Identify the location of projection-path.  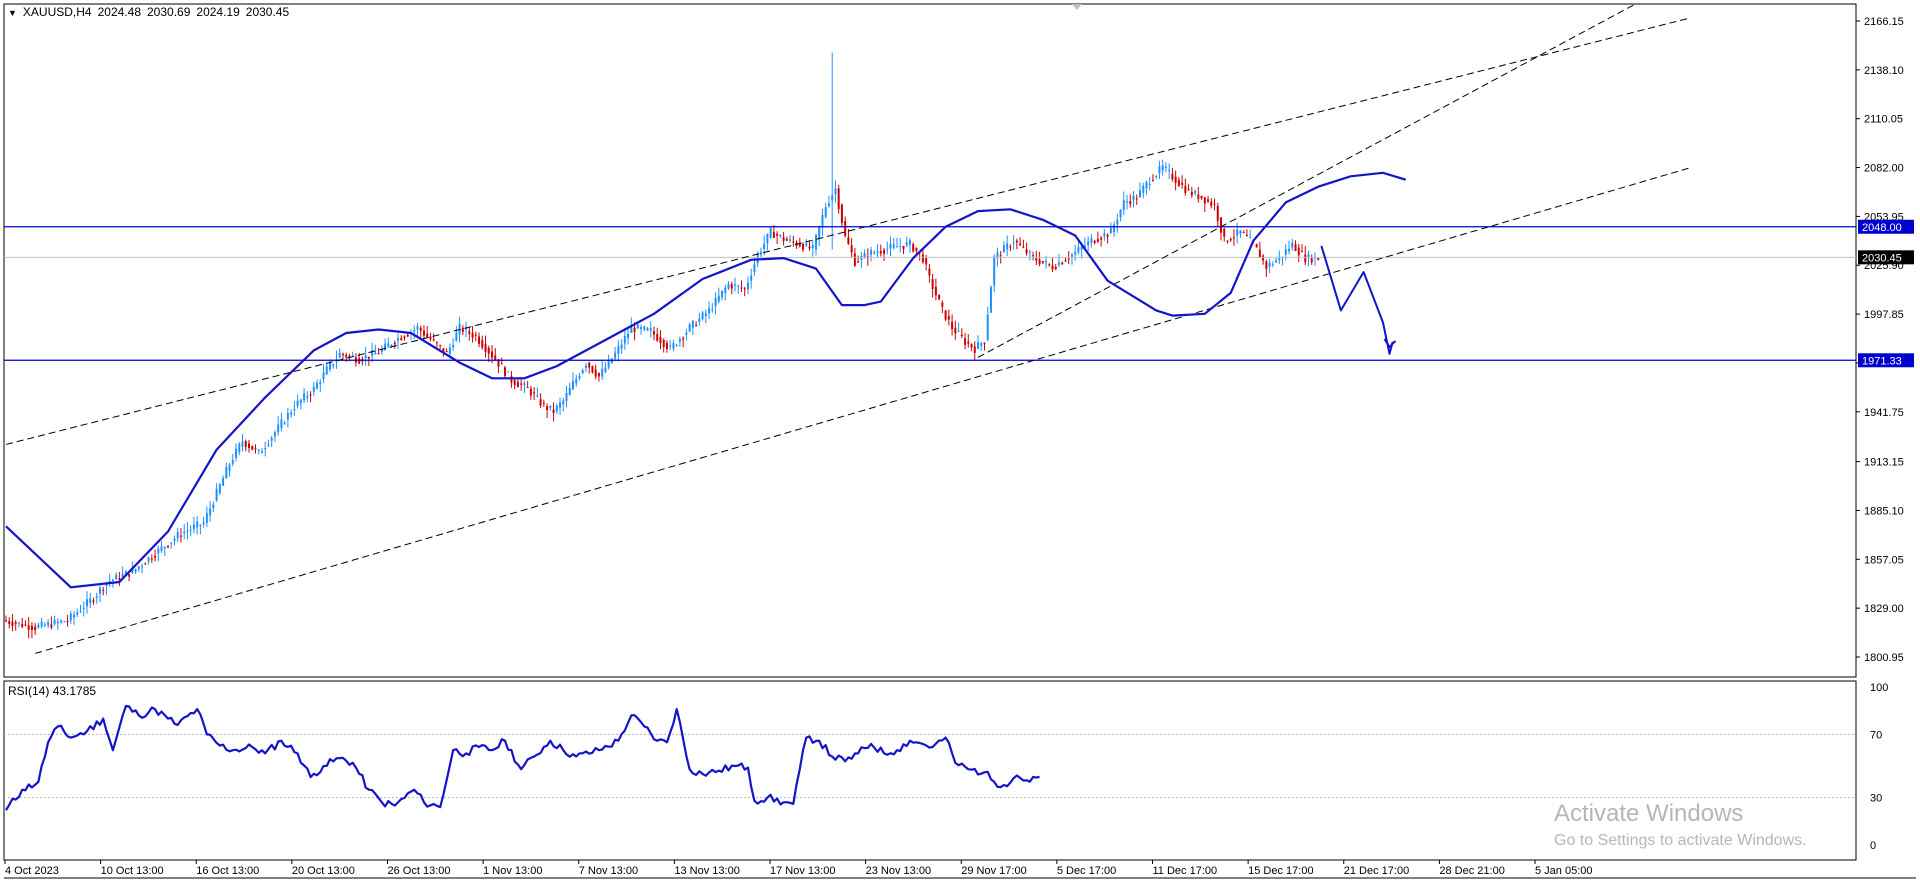
(1357, 300).